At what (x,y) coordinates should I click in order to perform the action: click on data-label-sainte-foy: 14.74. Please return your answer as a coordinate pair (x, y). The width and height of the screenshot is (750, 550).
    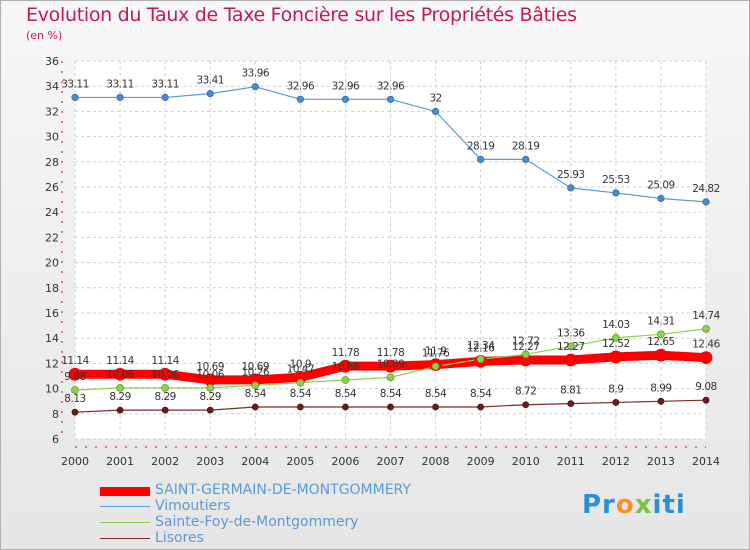
    Looking at the image, I should click on (706, 316).